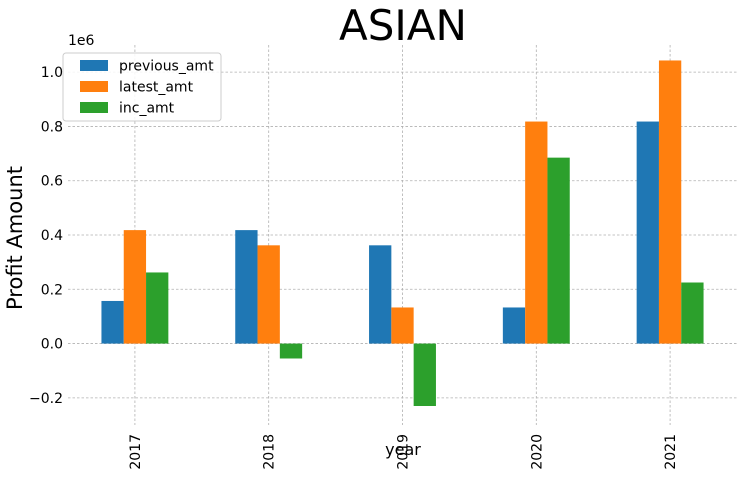  Describe the element at coordinates (52, 127) in the screenshot. I see `y-tick-label: 0.8` at that location.